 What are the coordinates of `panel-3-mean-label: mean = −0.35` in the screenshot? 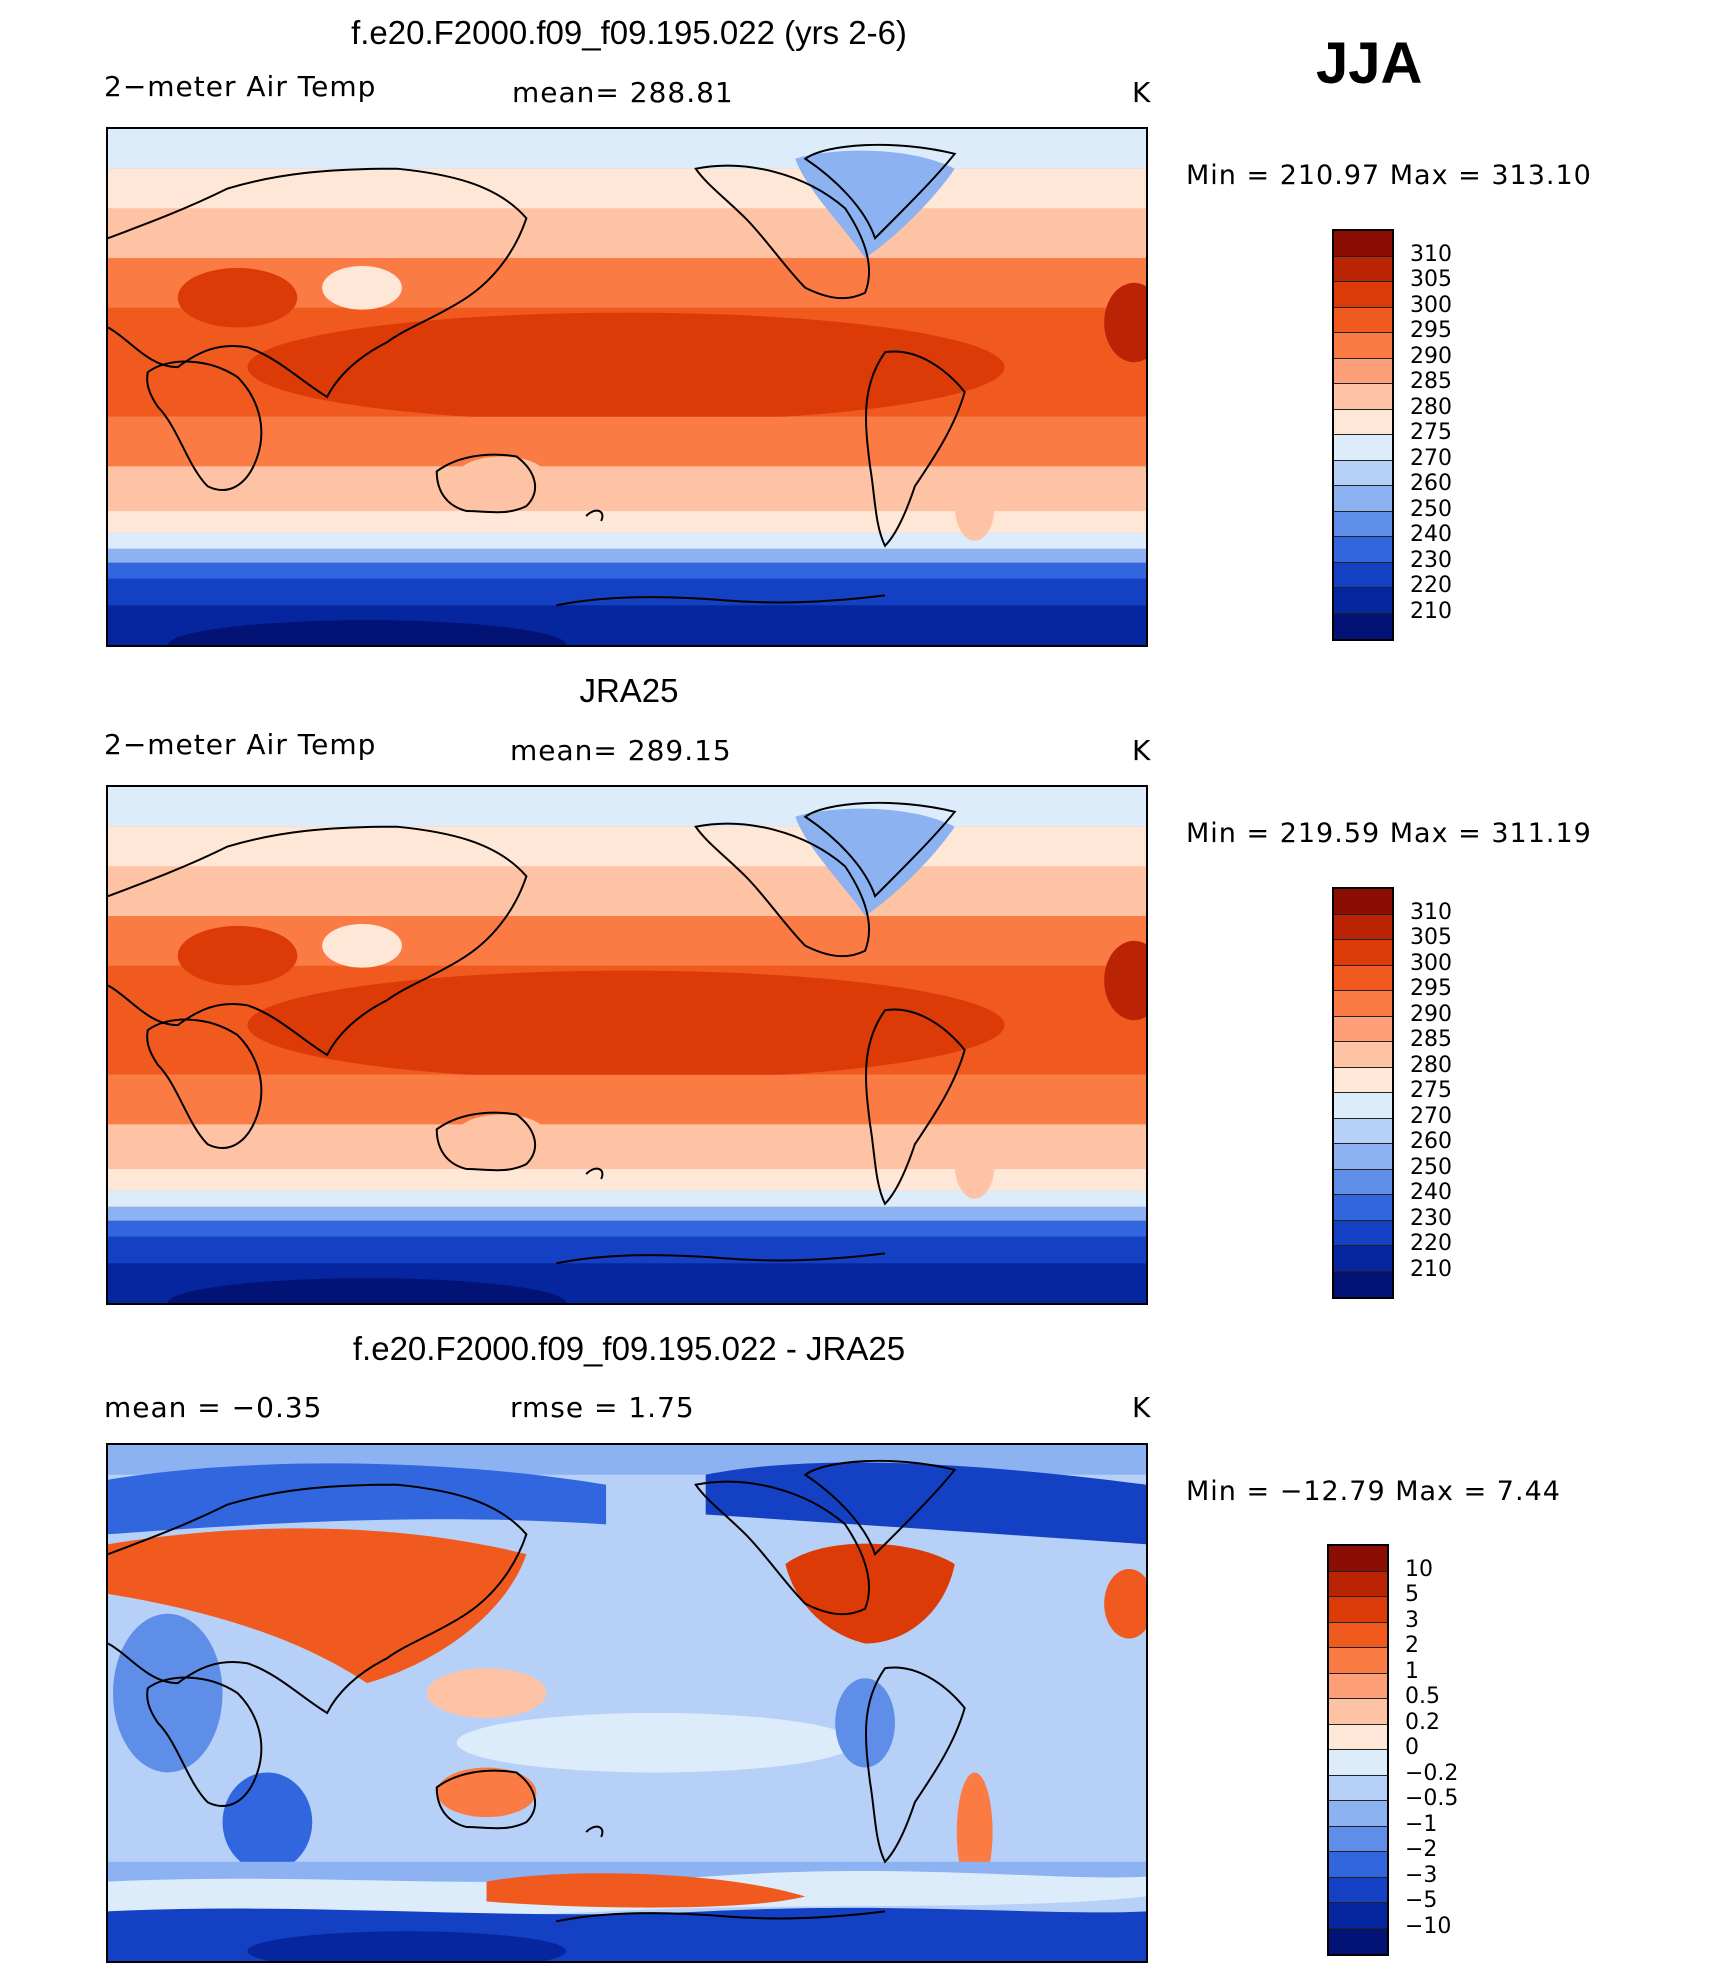 It's located at (213, 1407).